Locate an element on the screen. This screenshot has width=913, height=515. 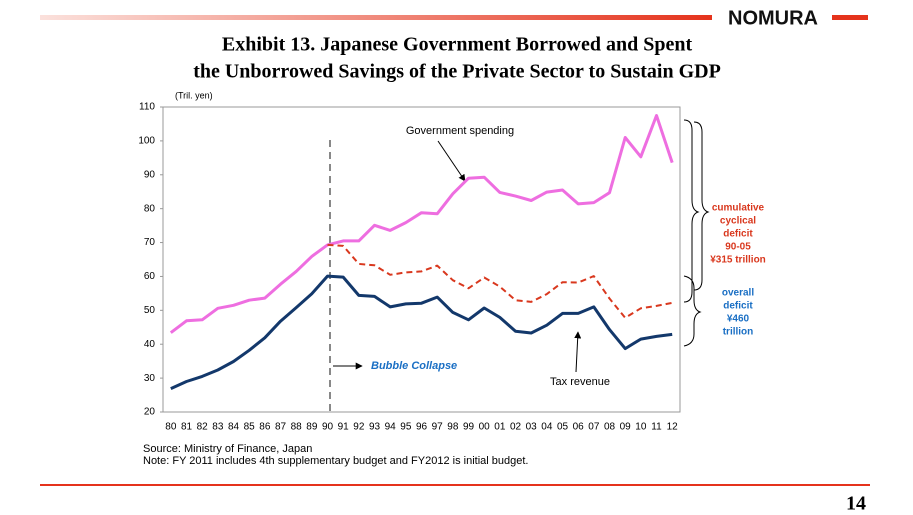
y-tick-label: 50 is located at coordinates (150, 310).